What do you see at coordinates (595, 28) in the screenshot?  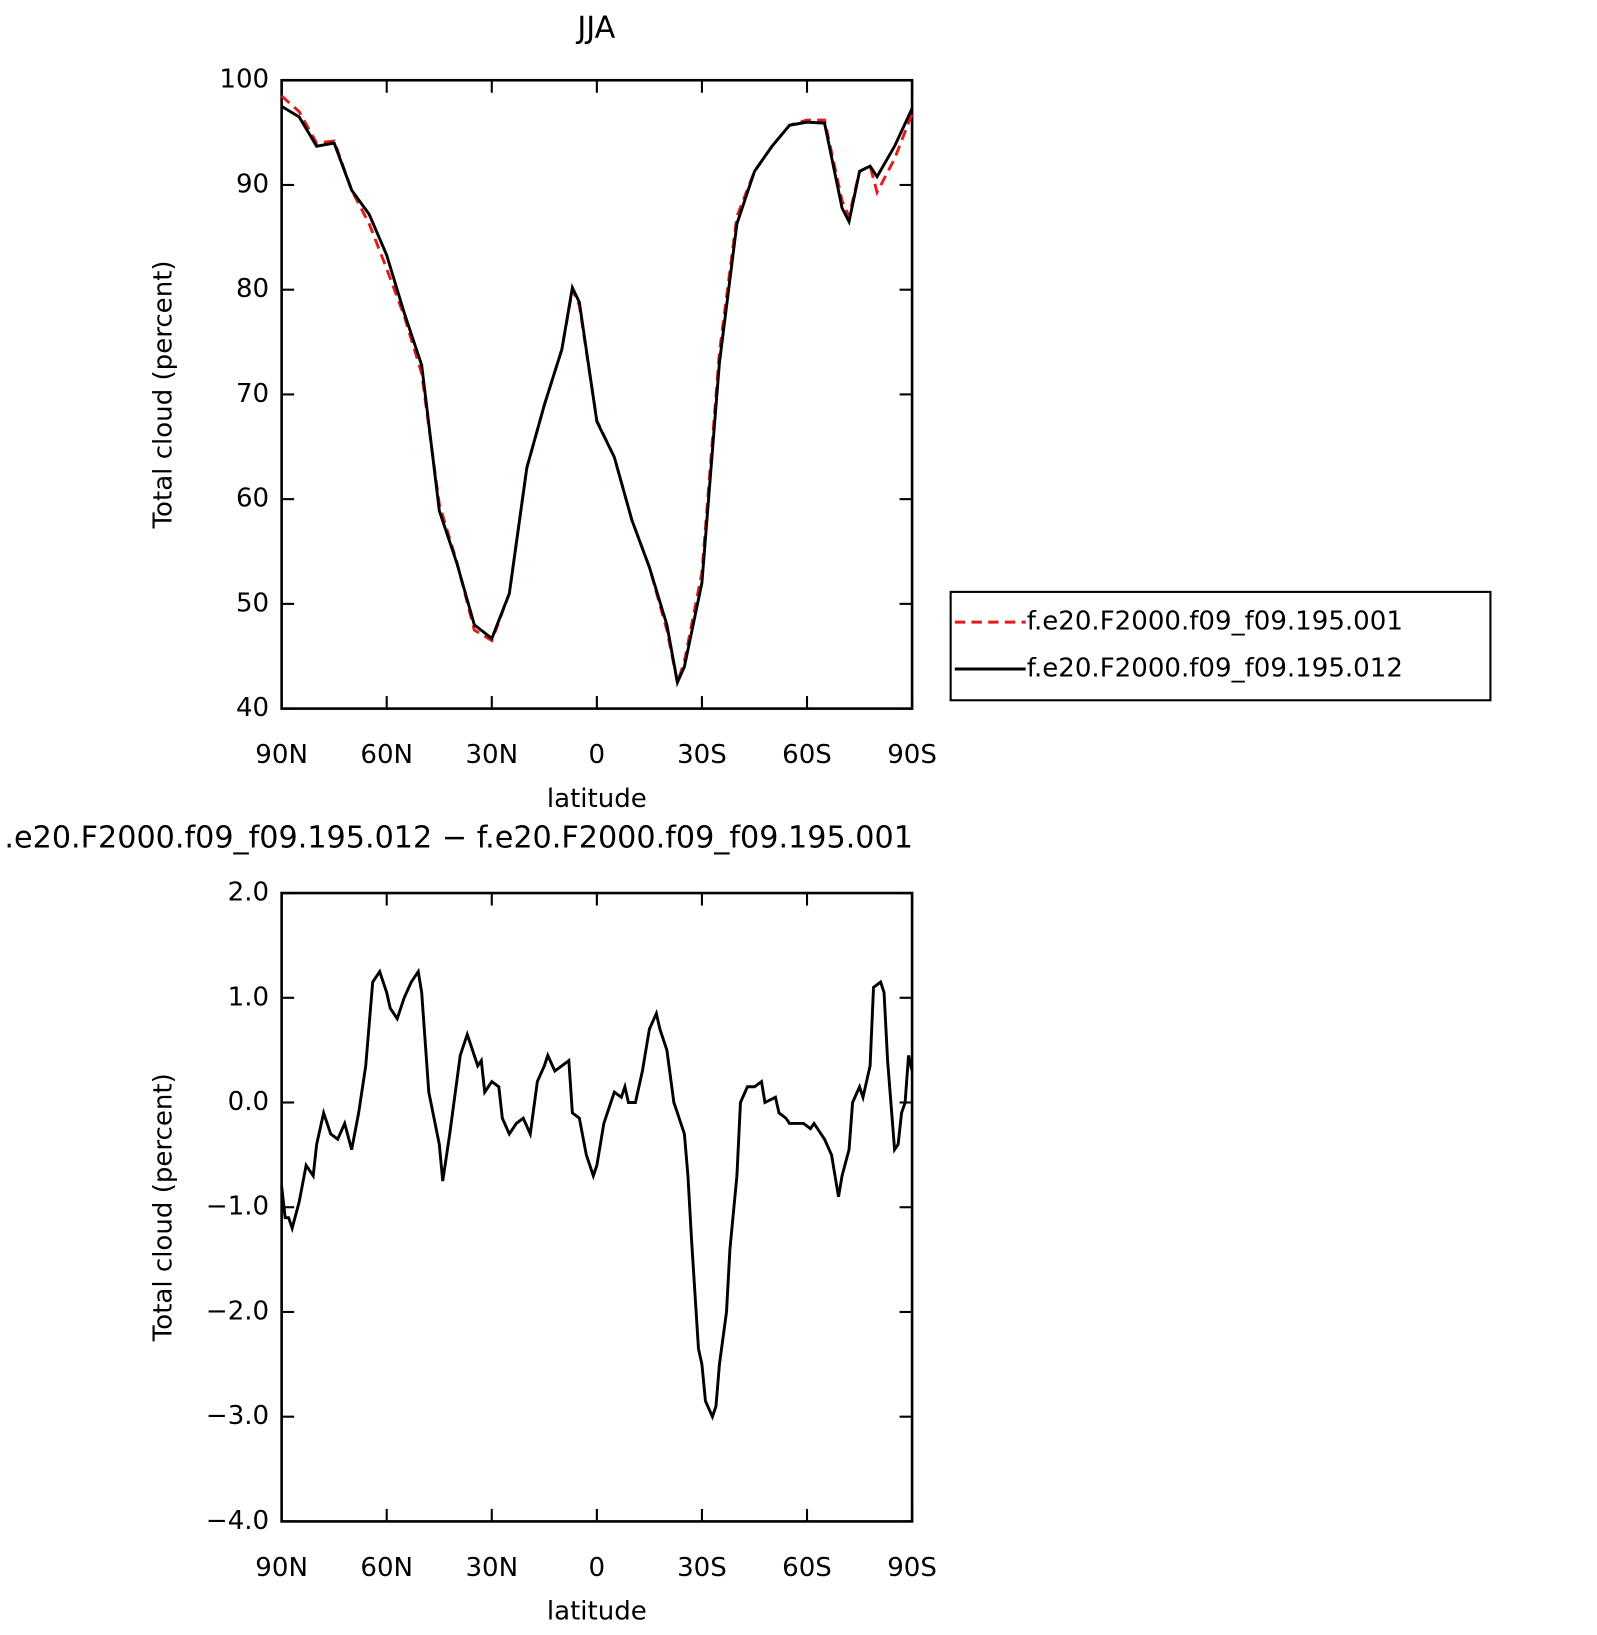 I see `chart-title: JJA` at bounding box center [595, 28].